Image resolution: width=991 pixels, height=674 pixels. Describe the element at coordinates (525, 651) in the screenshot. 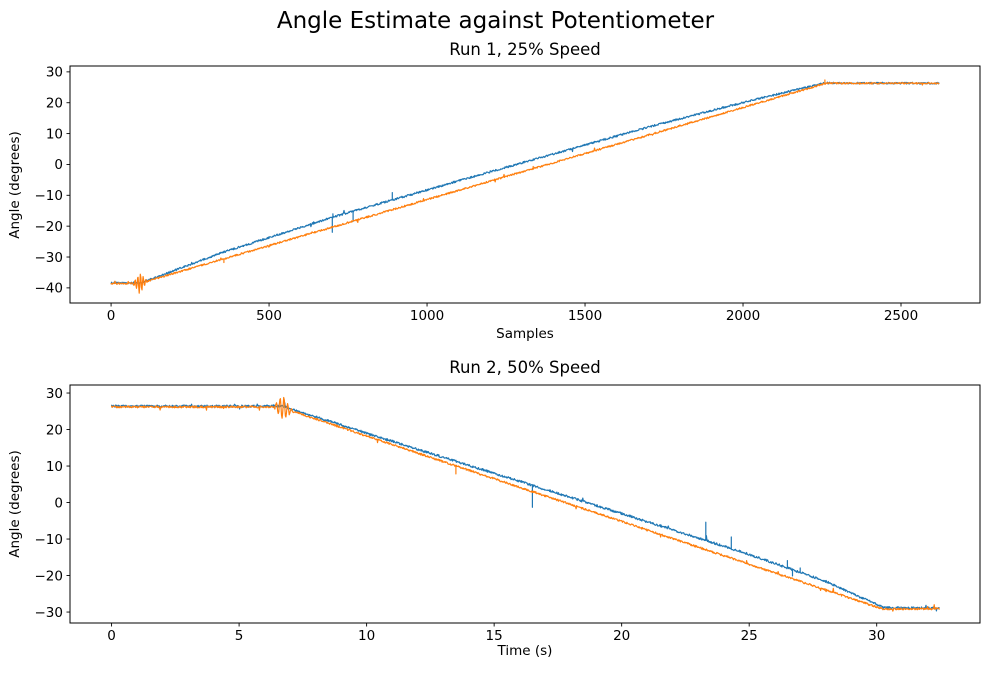

I see `plot2-xlabel: Time (s)` at that location.